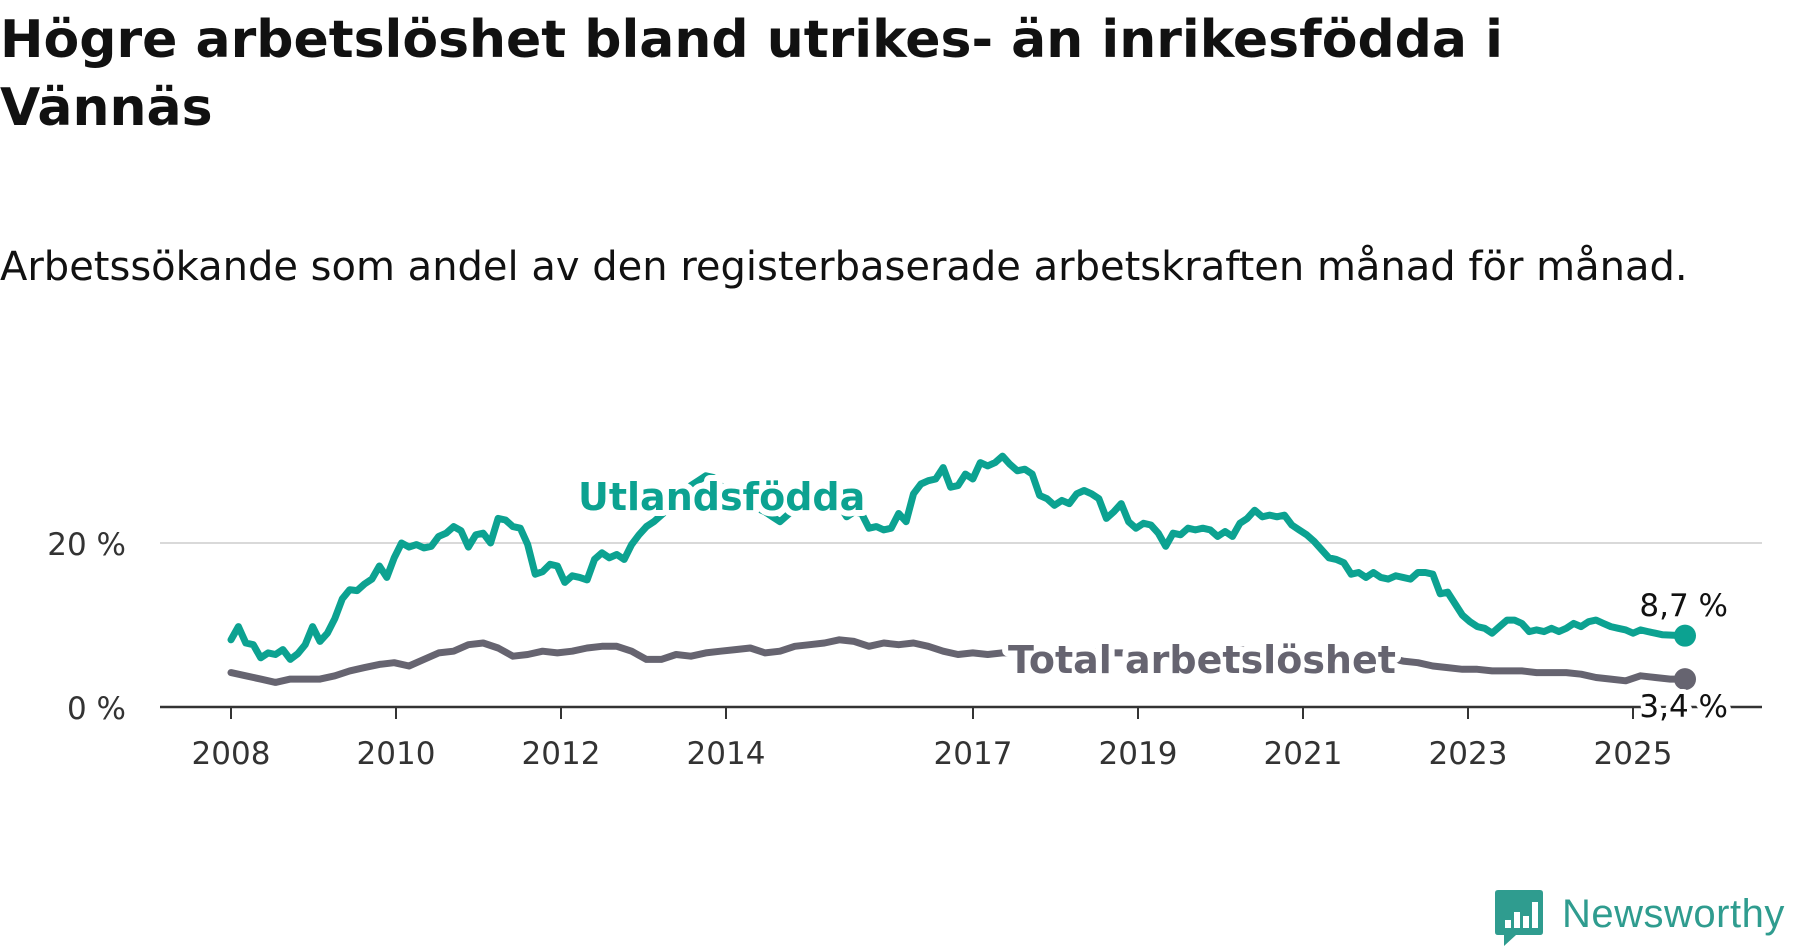  Describe the element at coordinates (1468, 754) in the screenshot. I see `x-tick-label: 2023` at that location.